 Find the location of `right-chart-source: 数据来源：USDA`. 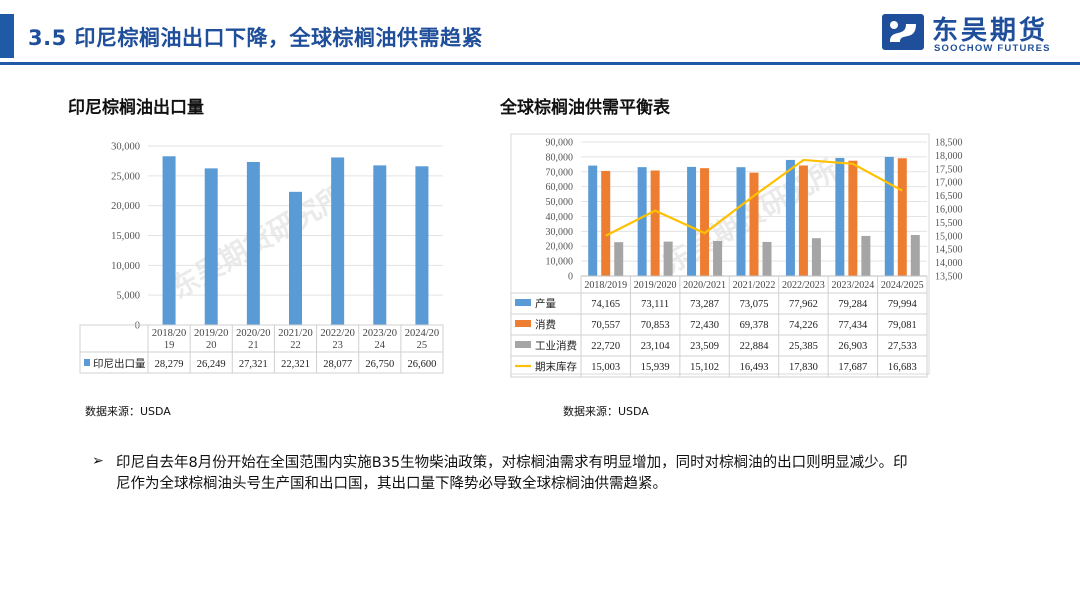

right-chart-source: 数据来源：USDA is located at coordinates (606, 411).